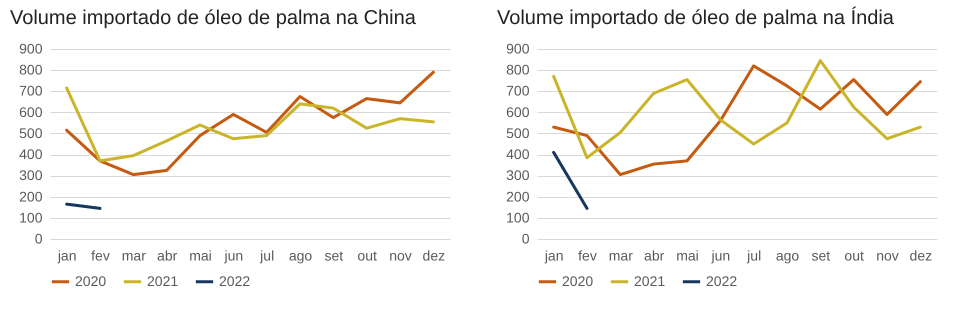 Image resolution: width=975 pixels, height=312 pixels. What do you see at coordinates (213, 18) in the screenshot?
I see `chart-title: Volume importado de óleo de palma na China` at bounding box center [213, 18].